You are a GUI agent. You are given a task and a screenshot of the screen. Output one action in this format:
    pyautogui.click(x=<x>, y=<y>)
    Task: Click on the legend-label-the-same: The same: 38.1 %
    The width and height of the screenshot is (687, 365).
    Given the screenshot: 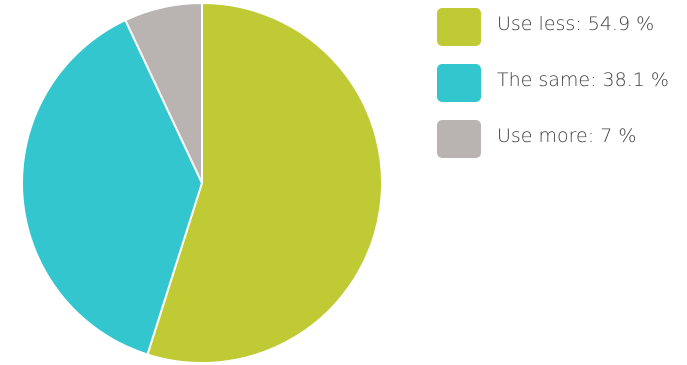 What is the action you would take?
    pyautogui.click(x=583, y=80)
    